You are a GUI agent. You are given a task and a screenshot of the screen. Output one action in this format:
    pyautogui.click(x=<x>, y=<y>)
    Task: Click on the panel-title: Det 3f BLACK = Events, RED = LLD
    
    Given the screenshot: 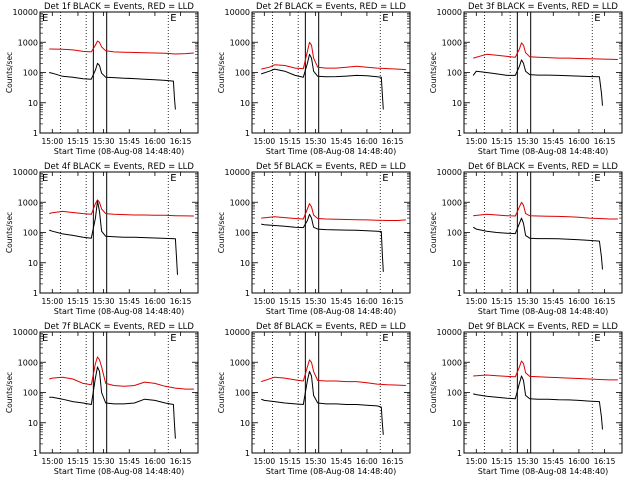 What is the action you would take?
    pyautogui.click(x=543, y=7)
    